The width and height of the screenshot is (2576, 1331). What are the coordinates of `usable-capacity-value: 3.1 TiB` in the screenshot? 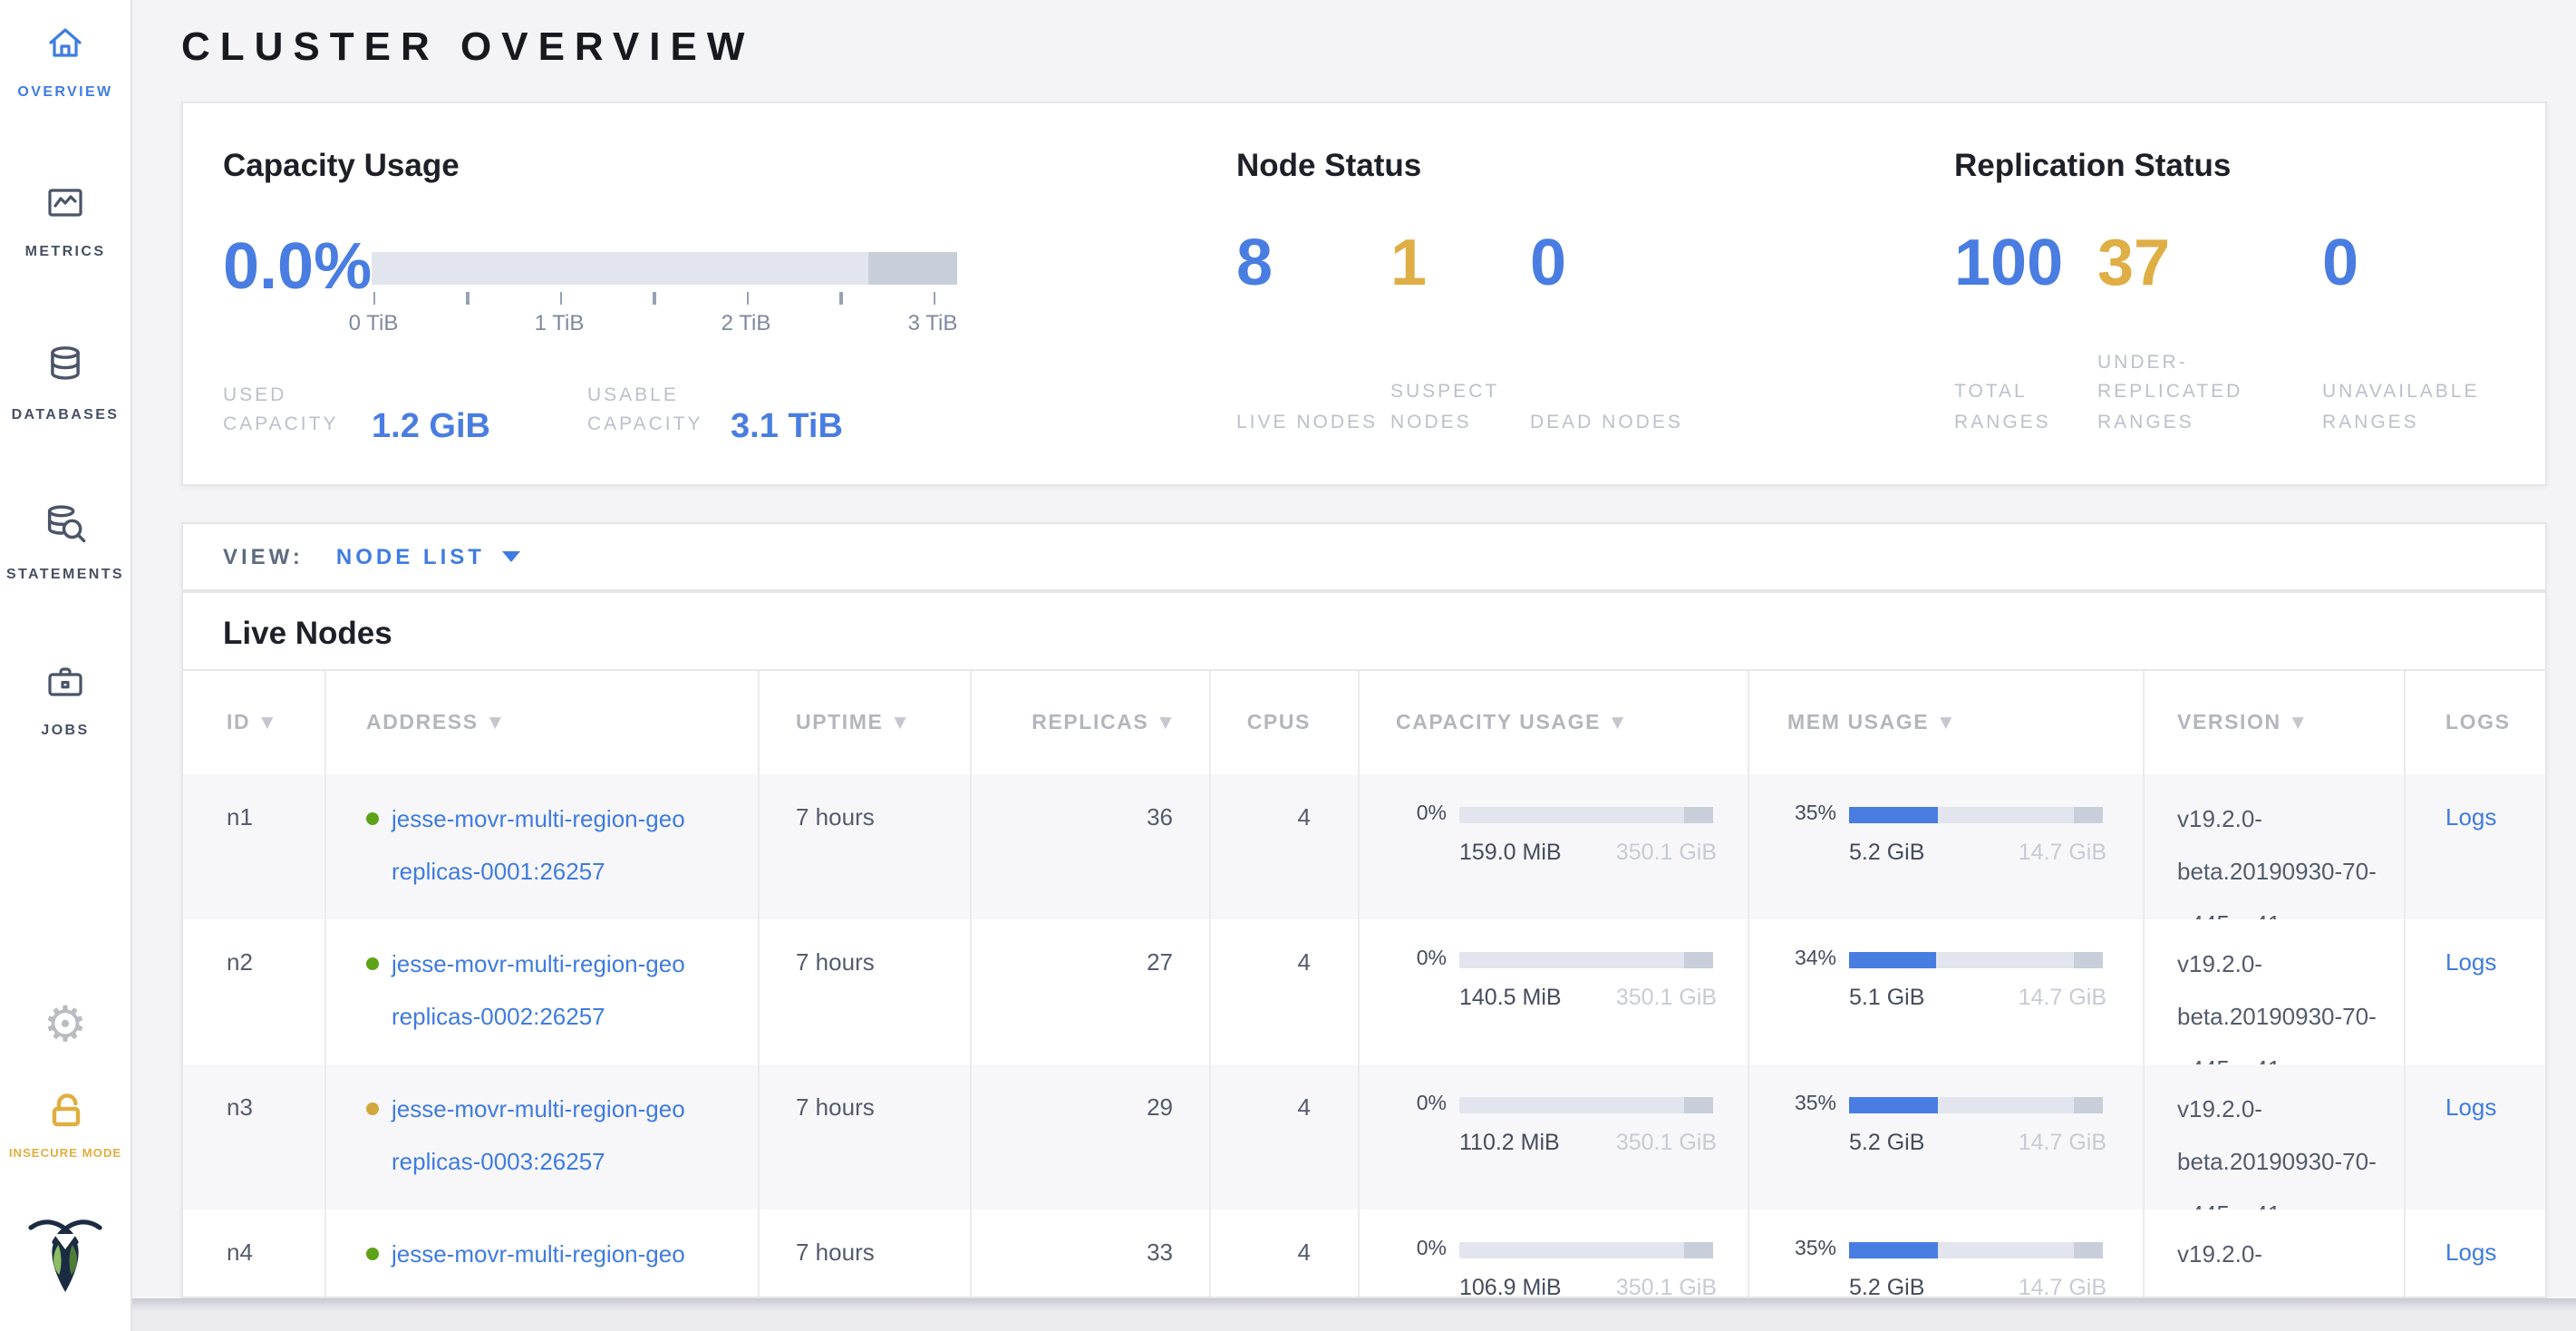 It's located at (787, 427).